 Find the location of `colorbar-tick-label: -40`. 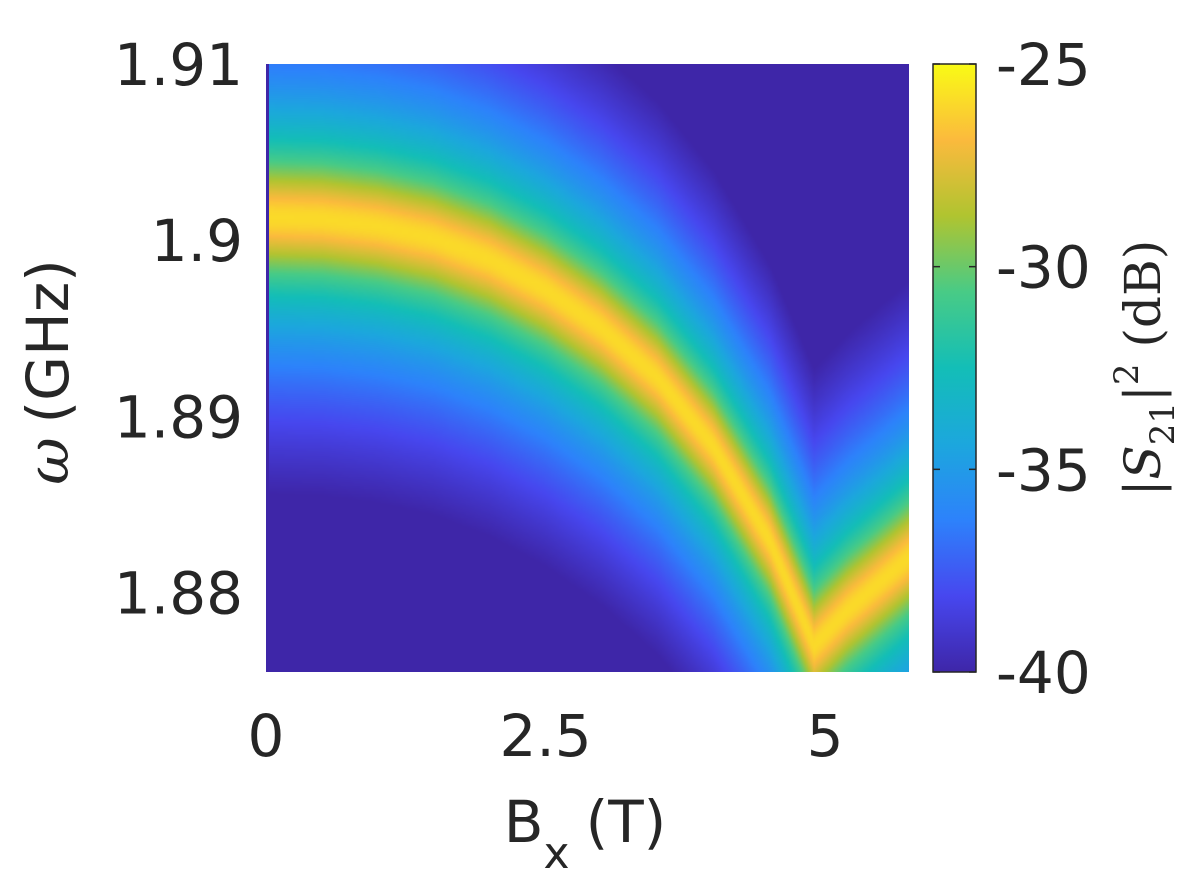

colorbar-tick-label: -40 is located at coordinates (1043, 673).